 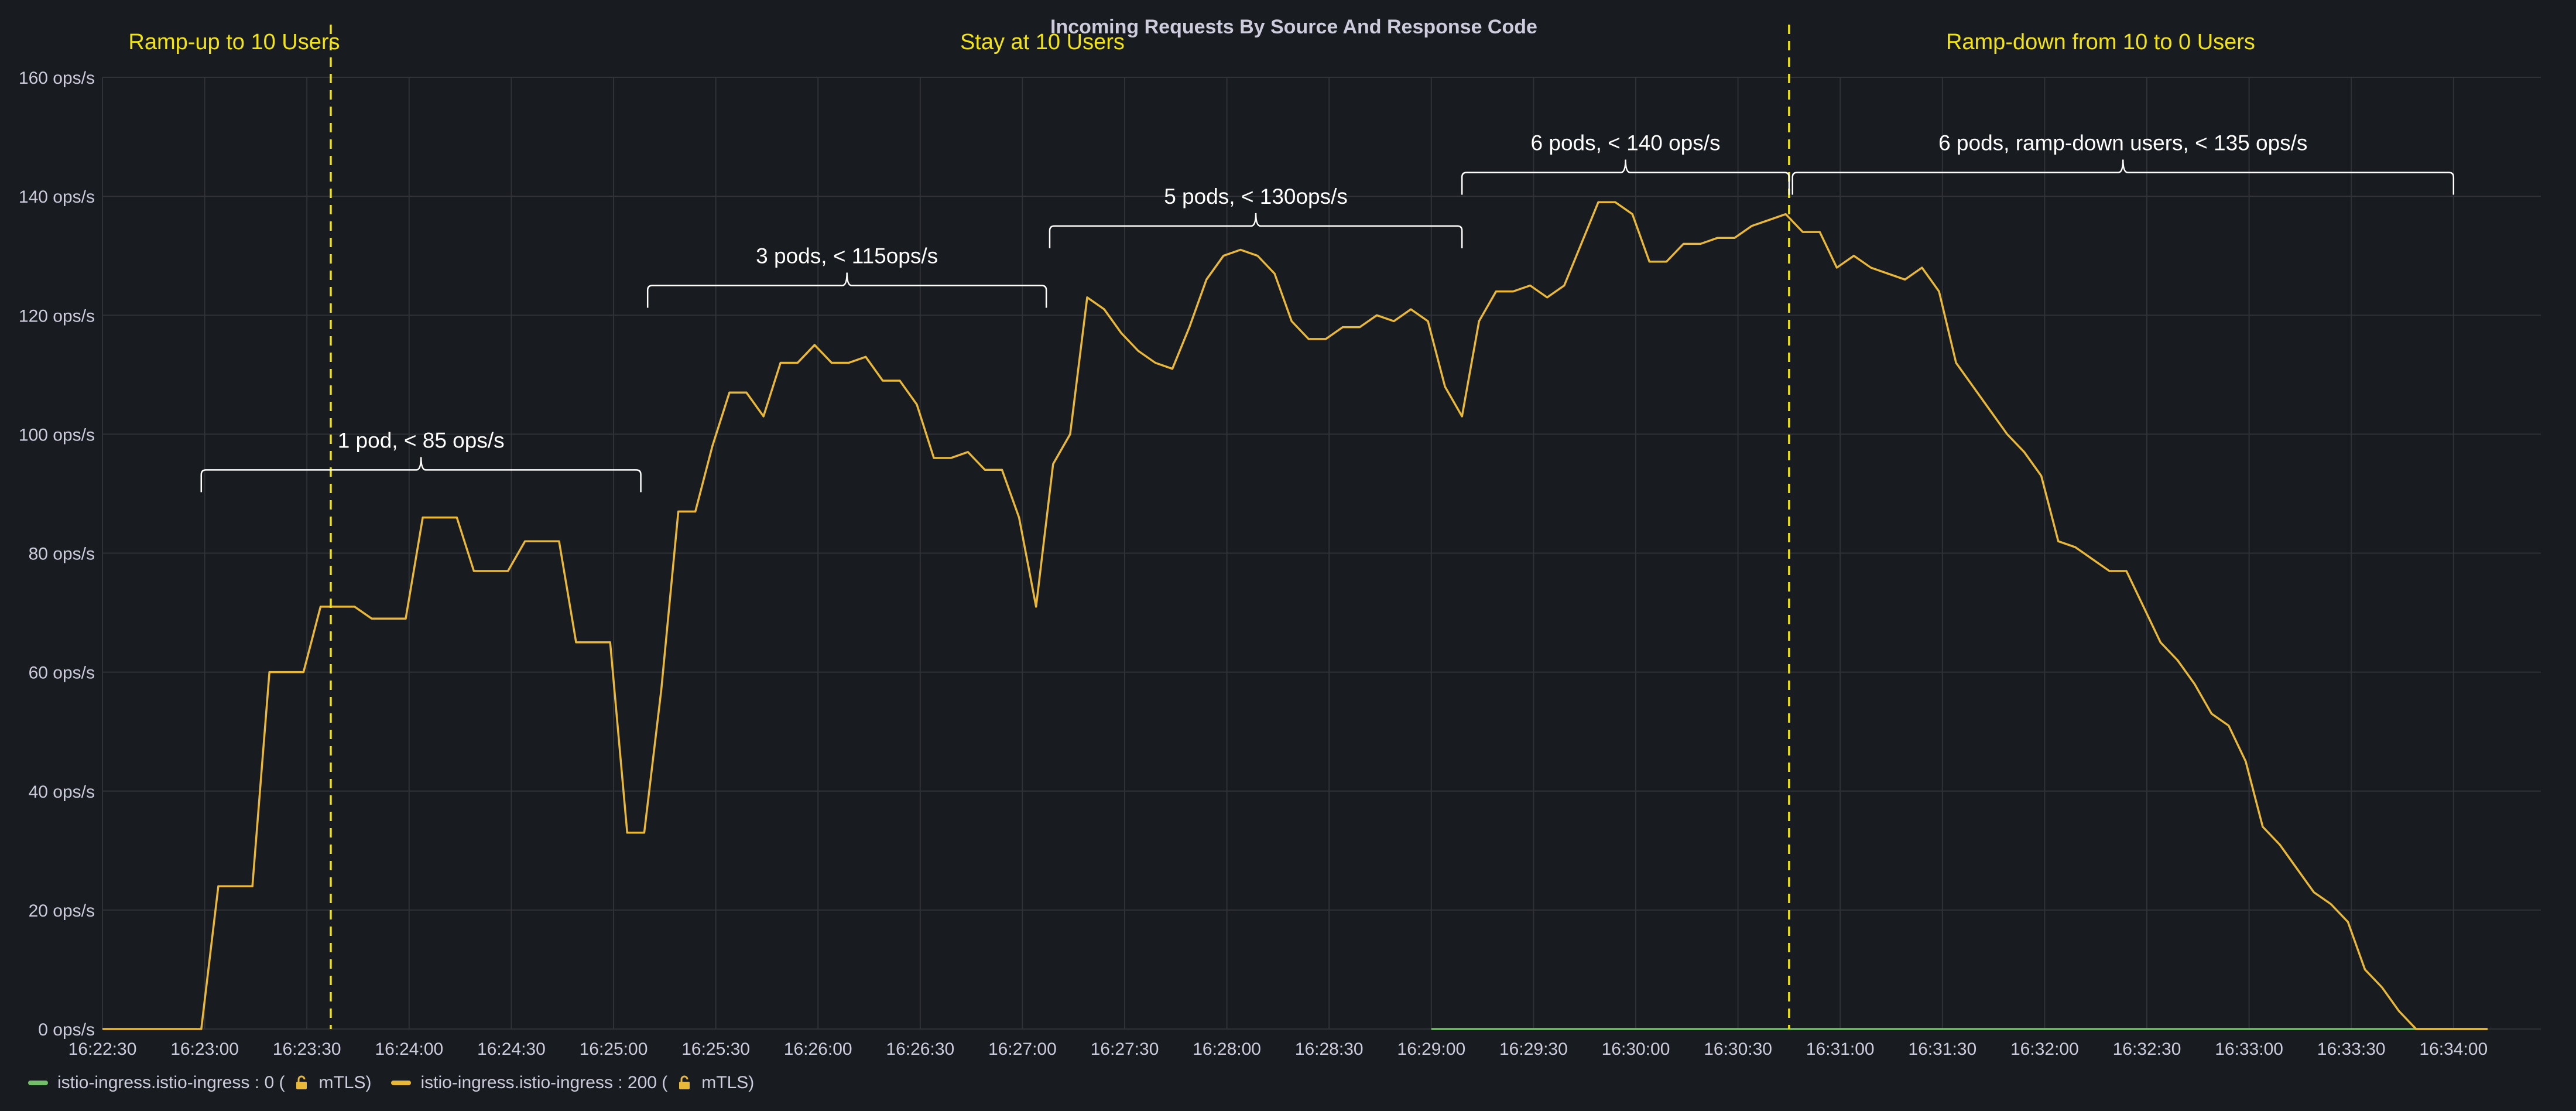 What do you see at coordinates (2249, 1049) in the screenshot?
I see `x-tick-label: 16:33:00` at bounding box center [2249, 1049].